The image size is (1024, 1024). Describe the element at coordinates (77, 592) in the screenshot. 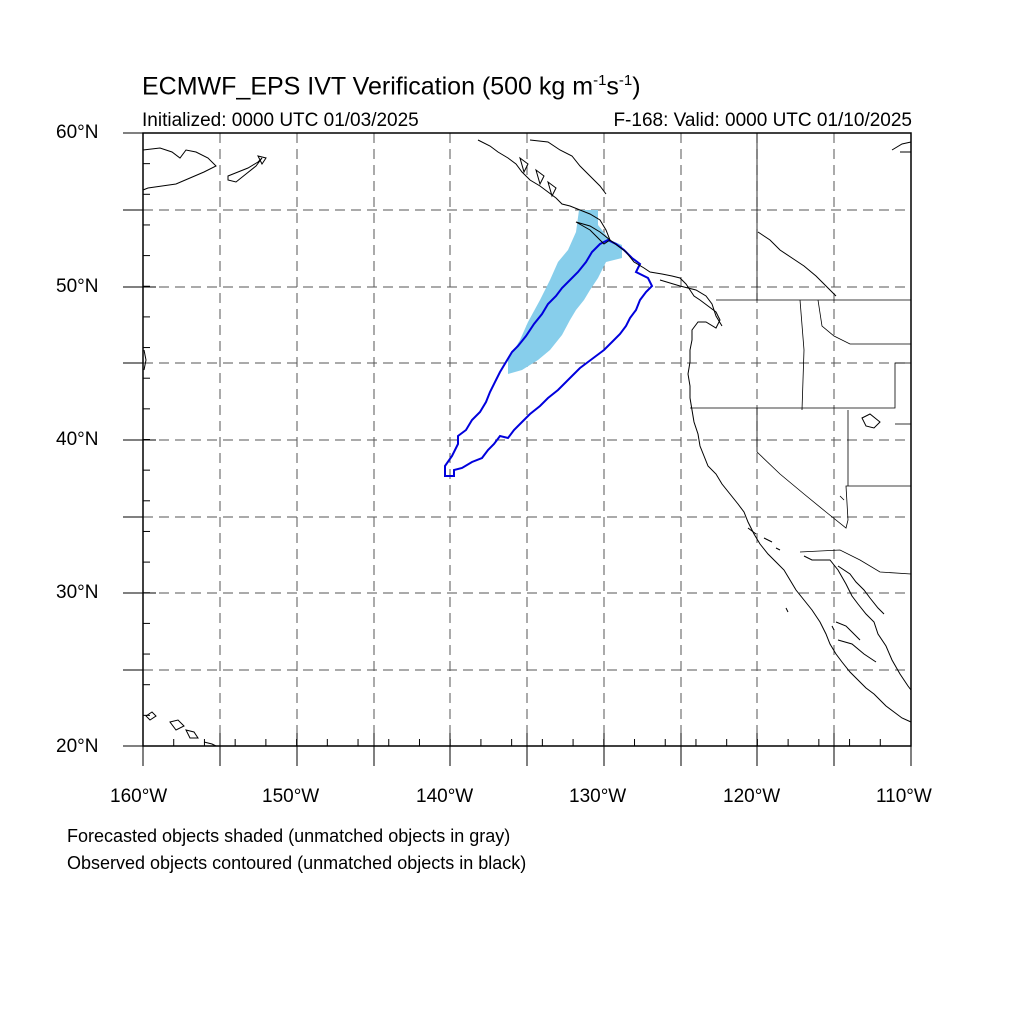

I see `lat-label-30n: 30°N` at that location.